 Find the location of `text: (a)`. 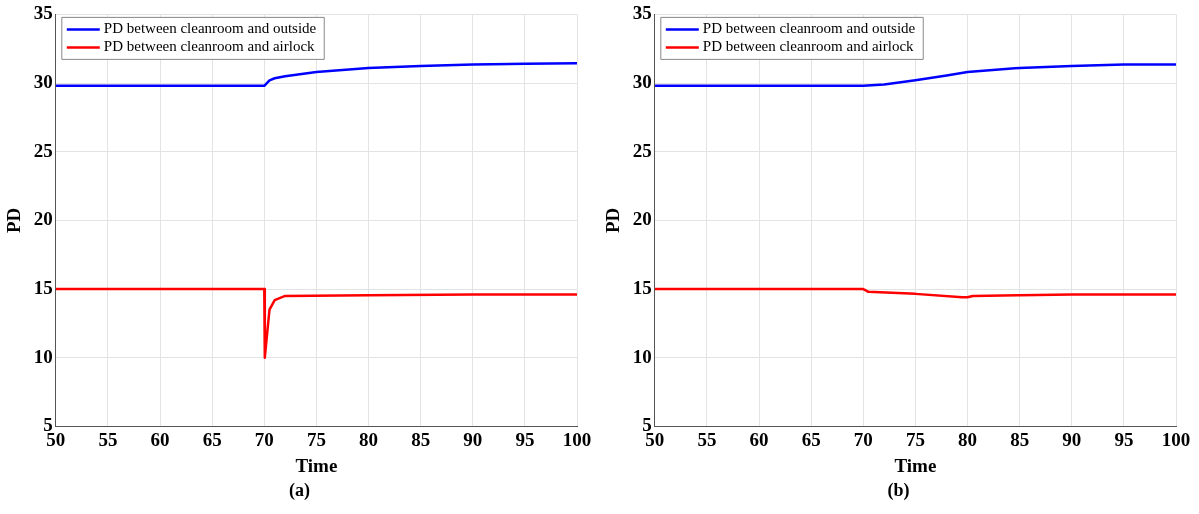

text: (a) is located at coordinates (299, 490).